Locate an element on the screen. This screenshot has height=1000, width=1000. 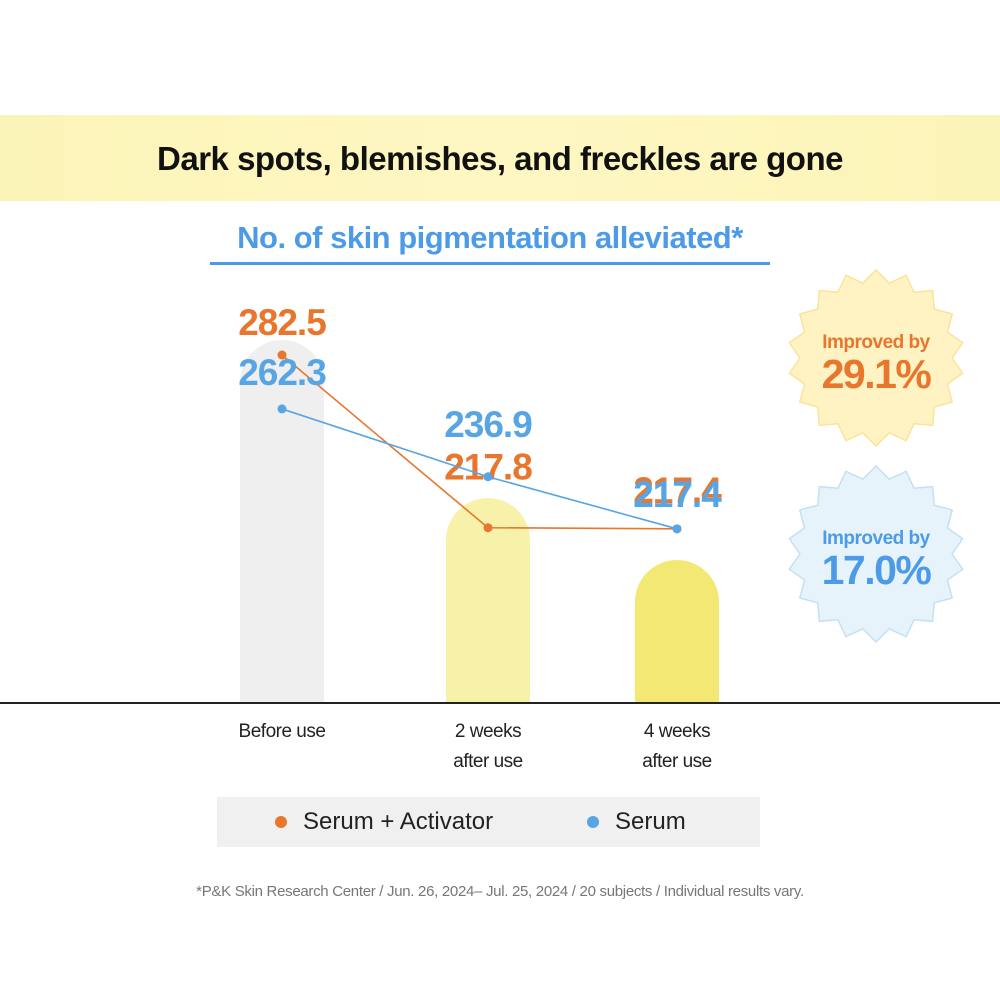
legend-dot-orange is located at coordinates (281, 822).